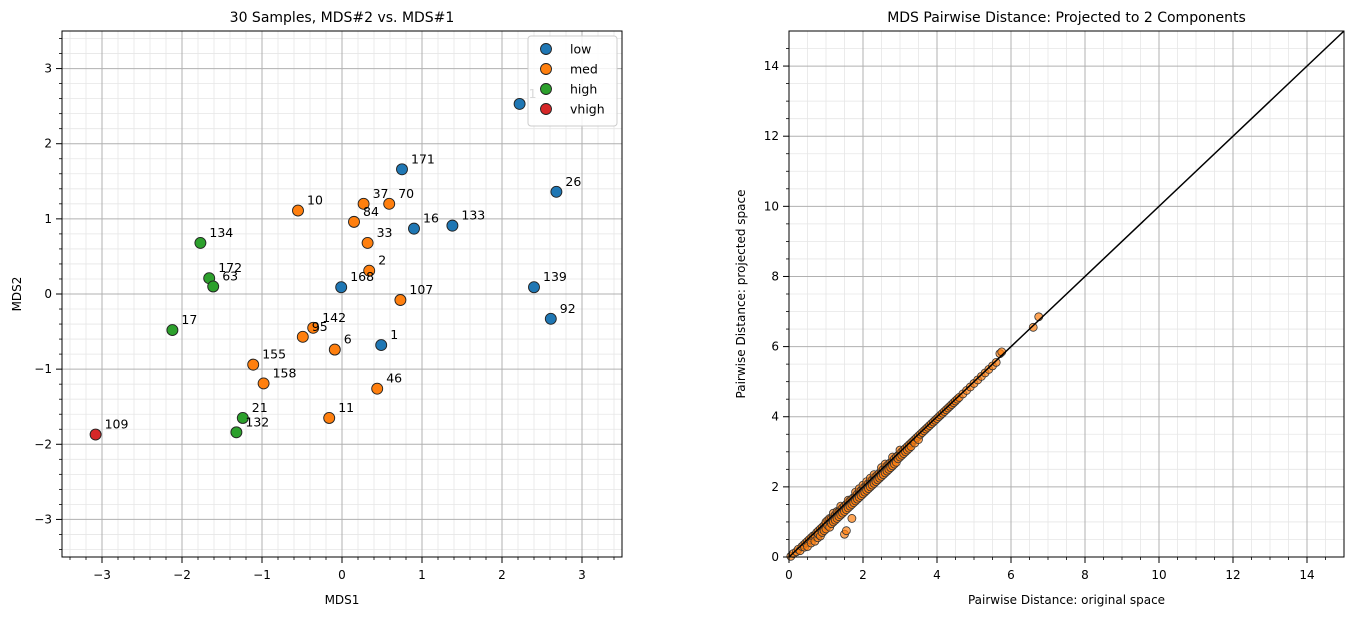  I want to click on point-label: 26, so click(573, 181).